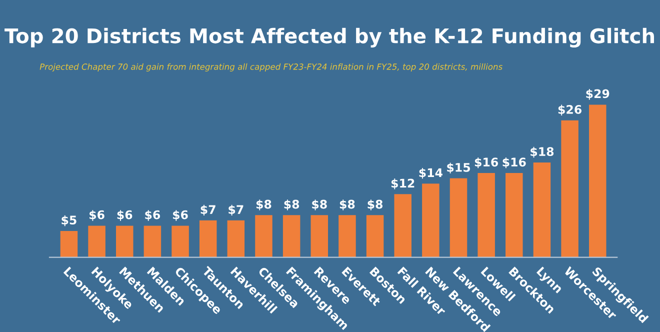 Image resolution: width=660 pixels, height=332 pixels. Describe the element at coordinates (458, 168) in the screenshot. I see `data-label: $15` at that location.